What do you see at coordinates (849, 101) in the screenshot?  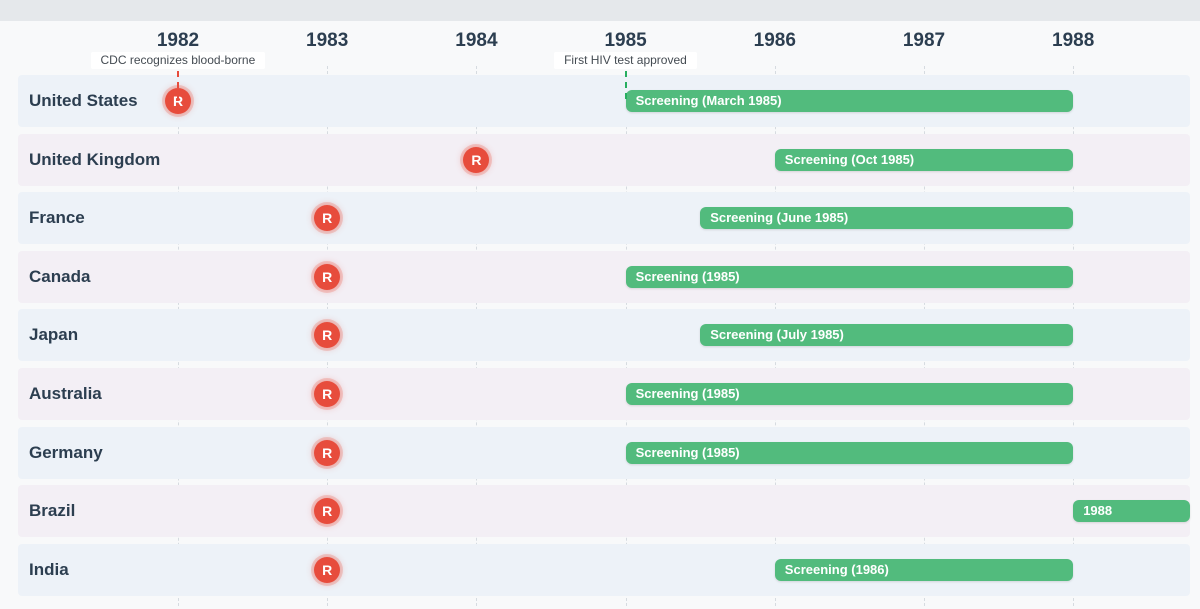 I see `screening-bar: Screening (March 1985)` at bounding box center [849, 101].